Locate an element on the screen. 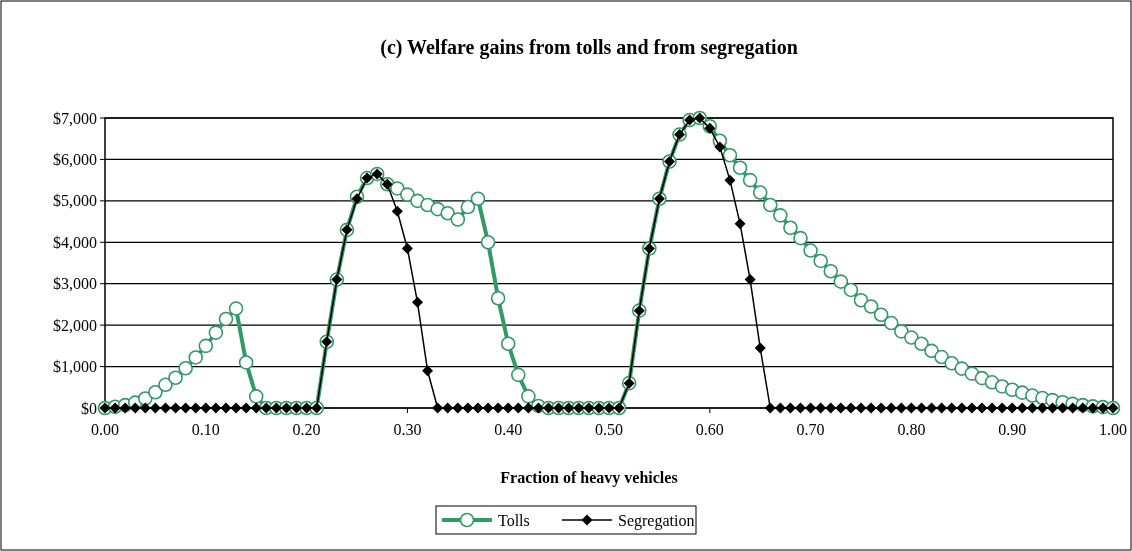 The image size is (1132, 551). y-tick-label: $1,000 is located at coordinates (75, 367).